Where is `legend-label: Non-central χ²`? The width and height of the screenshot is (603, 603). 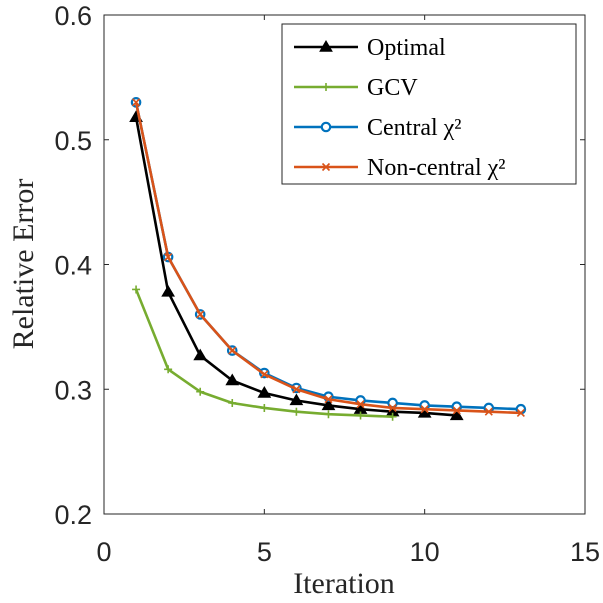
legend-label: Non-central χ² is located at coordinates (436, 168).